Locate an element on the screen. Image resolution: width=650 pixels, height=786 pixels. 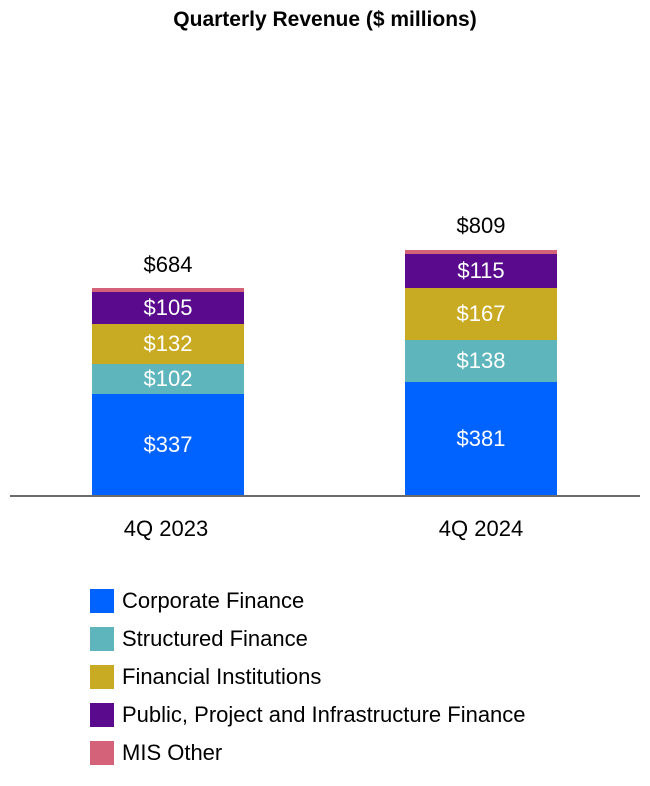
legend-label: MIS Other is located at coordinates (172, 752).